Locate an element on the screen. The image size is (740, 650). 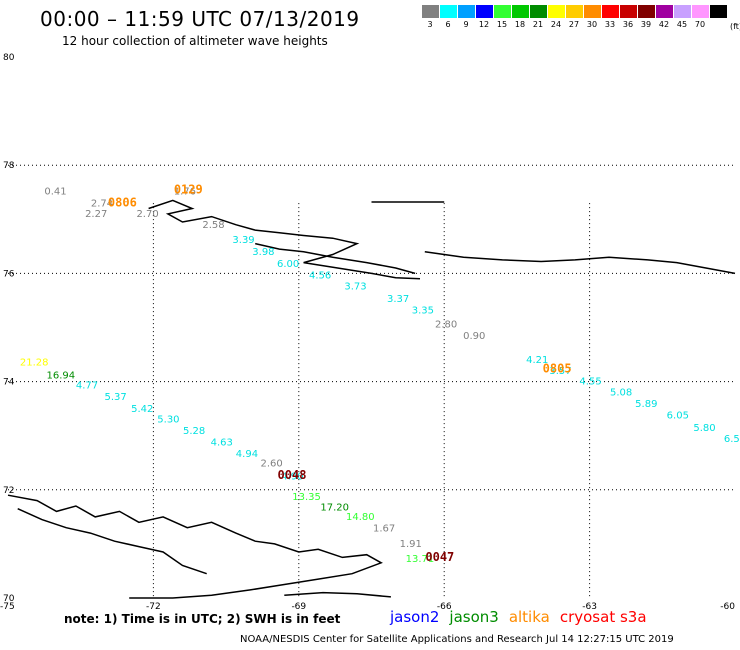
legend-bin: 18 is located at coordinates (520, 17).